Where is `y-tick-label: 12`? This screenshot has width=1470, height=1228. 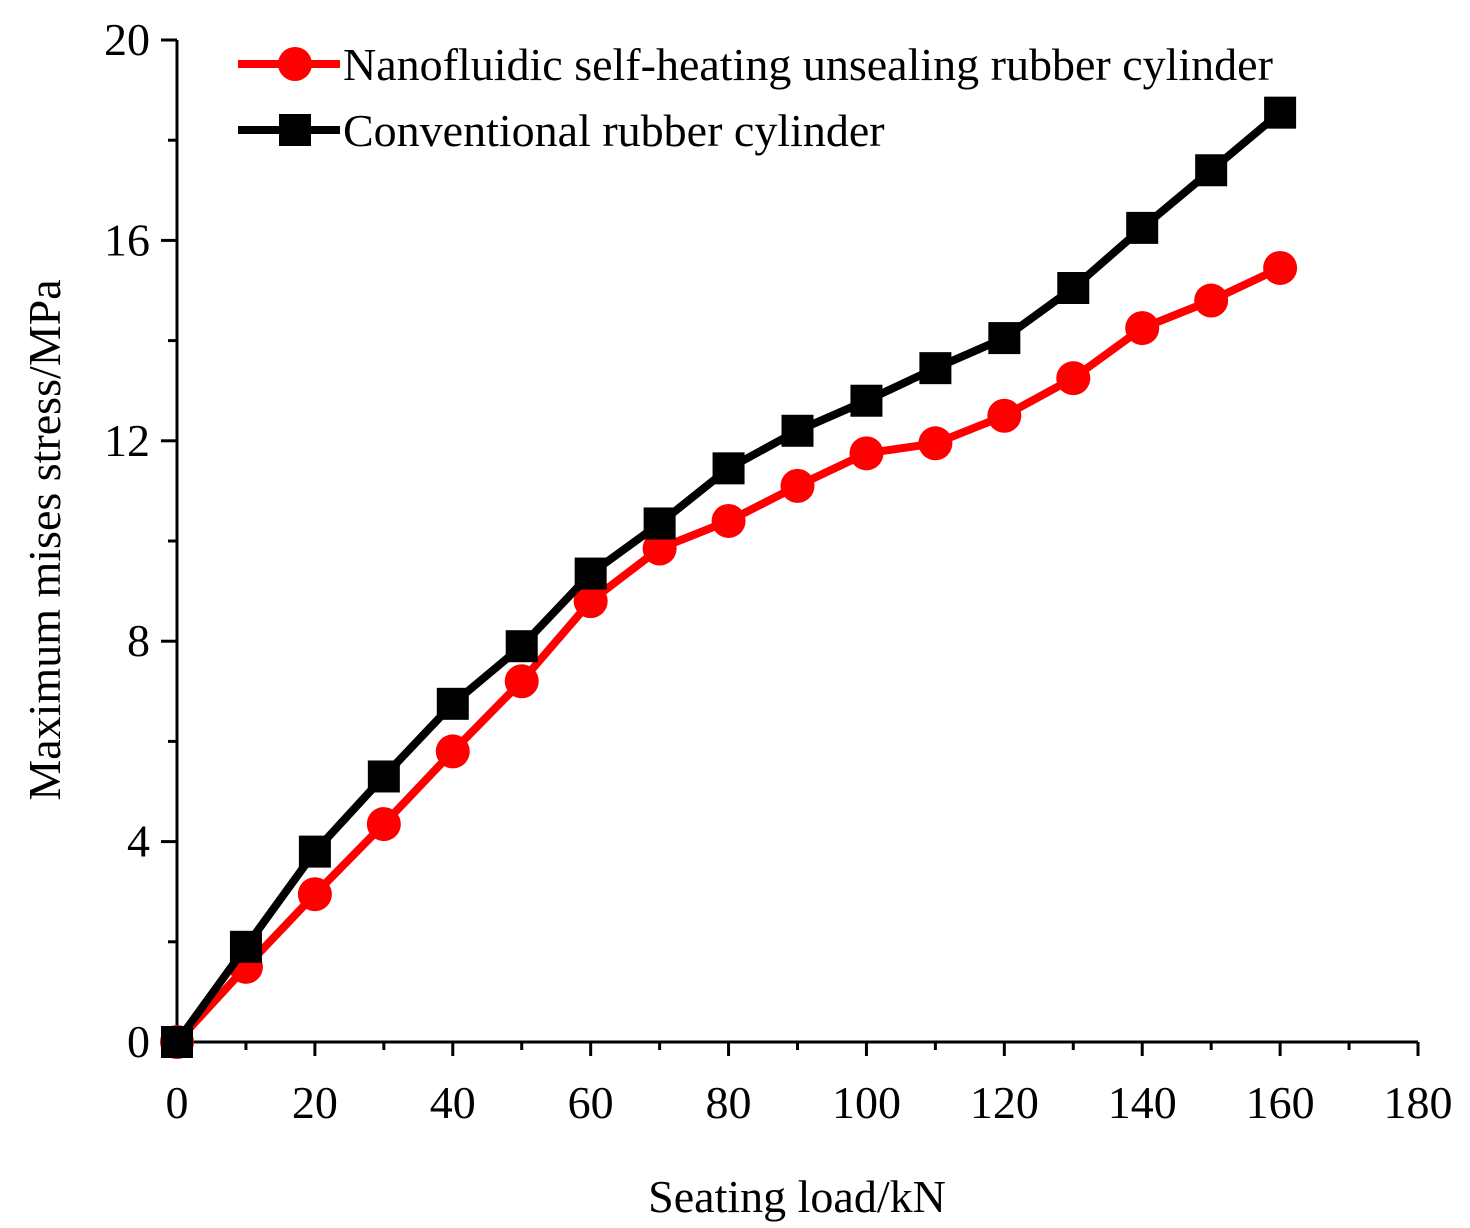 y-tick-label: 12 is located at coordinates (127, 440).